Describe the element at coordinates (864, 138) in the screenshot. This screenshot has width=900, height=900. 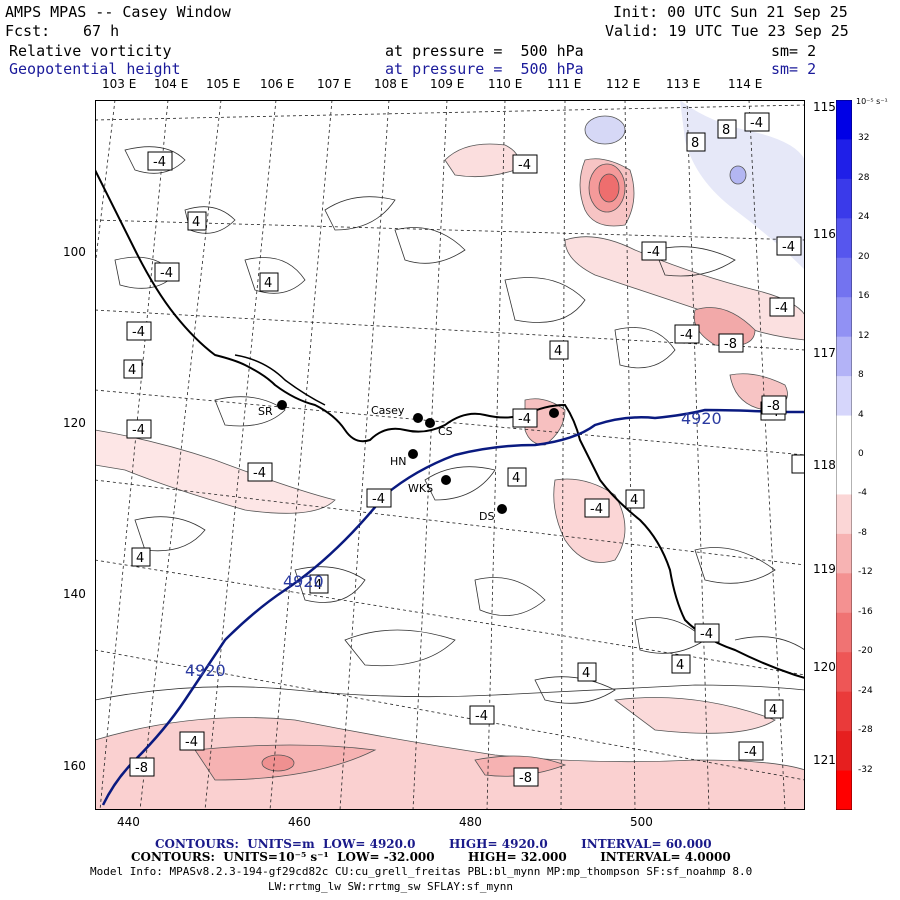
I see `colorbar-tick-label: 32` at that location.